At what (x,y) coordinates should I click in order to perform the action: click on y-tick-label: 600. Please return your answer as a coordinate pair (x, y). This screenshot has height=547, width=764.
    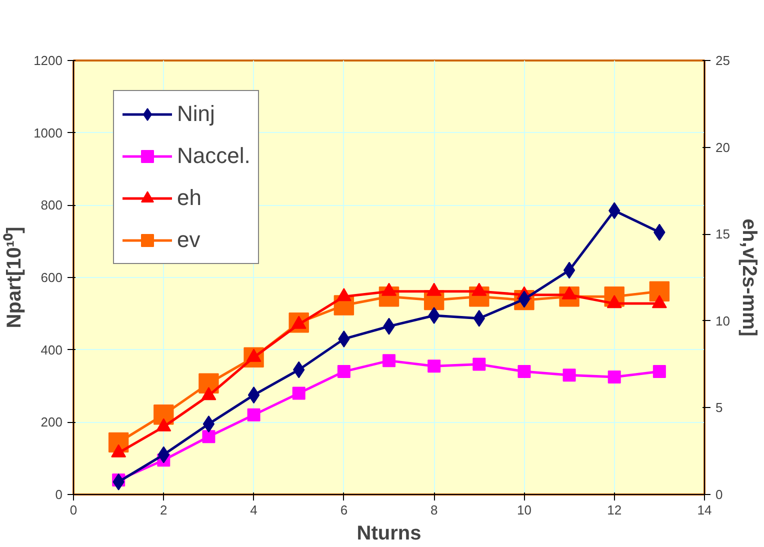
    Looking at the image, I should click on (51, 277).